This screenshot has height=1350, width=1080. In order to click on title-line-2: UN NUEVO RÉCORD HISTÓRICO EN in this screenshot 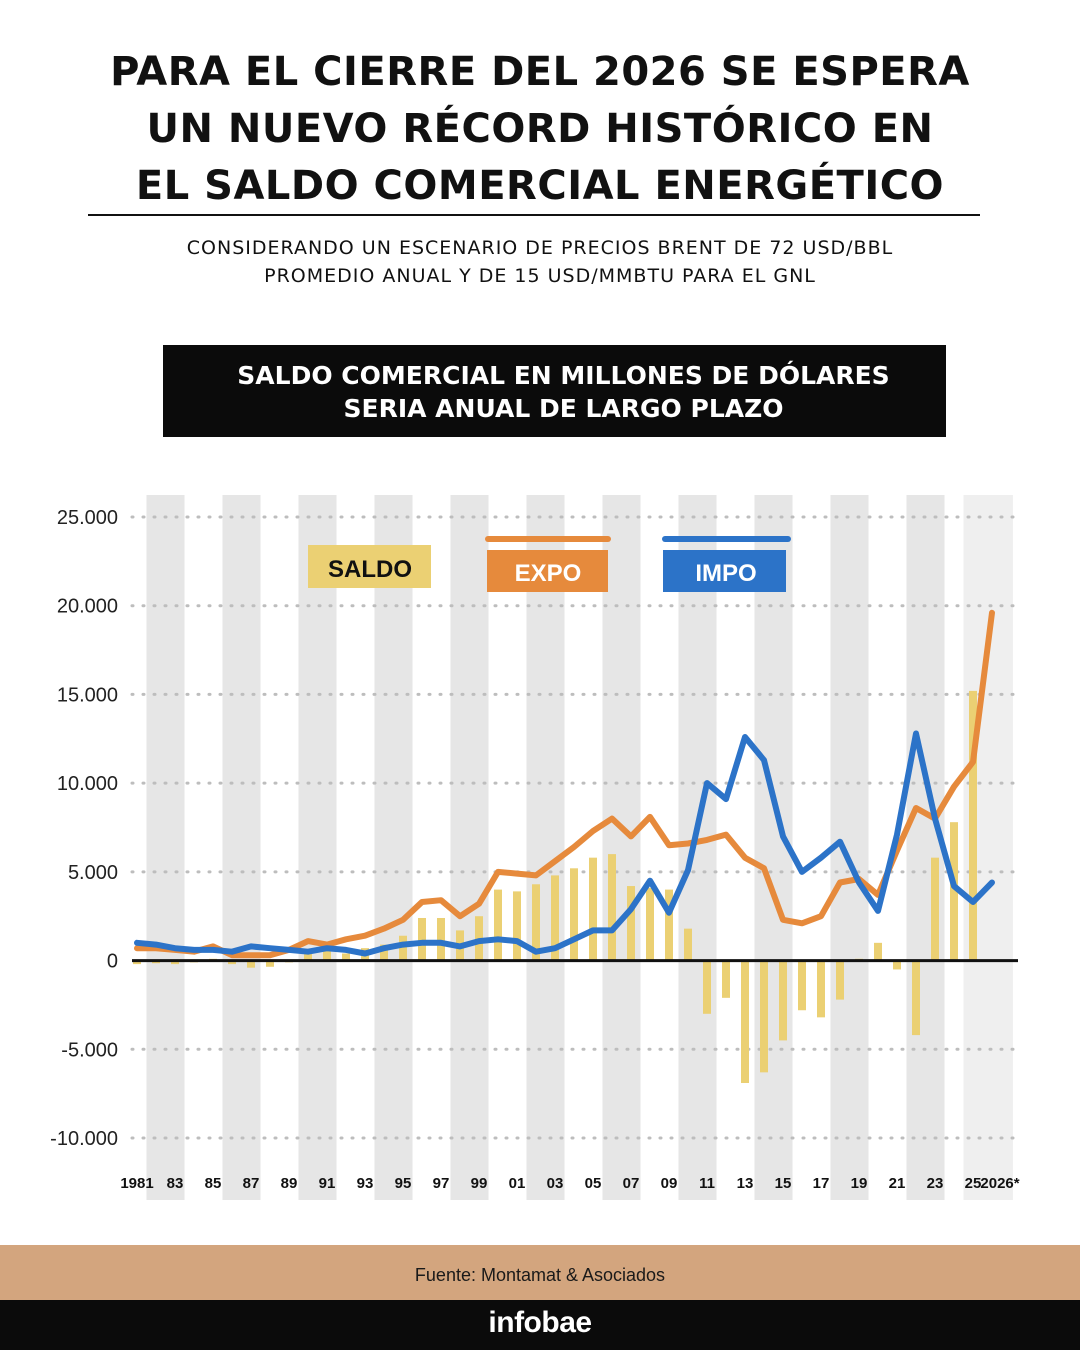, I will do `click(540, 129)`.